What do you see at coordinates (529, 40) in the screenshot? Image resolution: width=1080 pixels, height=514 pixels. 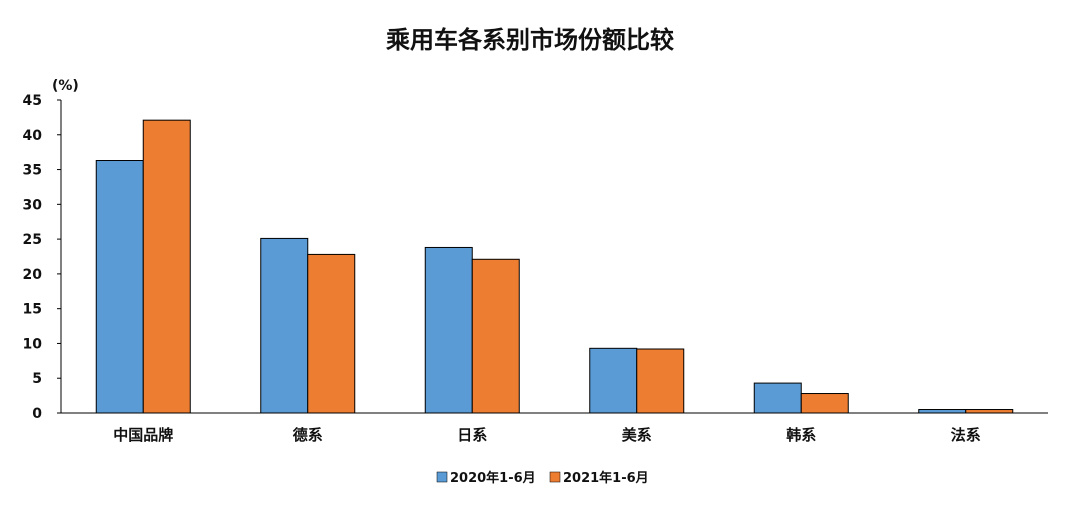 I see `chart-title: 乘用车各系别市场份额比较` at bounding box center [529, 40].